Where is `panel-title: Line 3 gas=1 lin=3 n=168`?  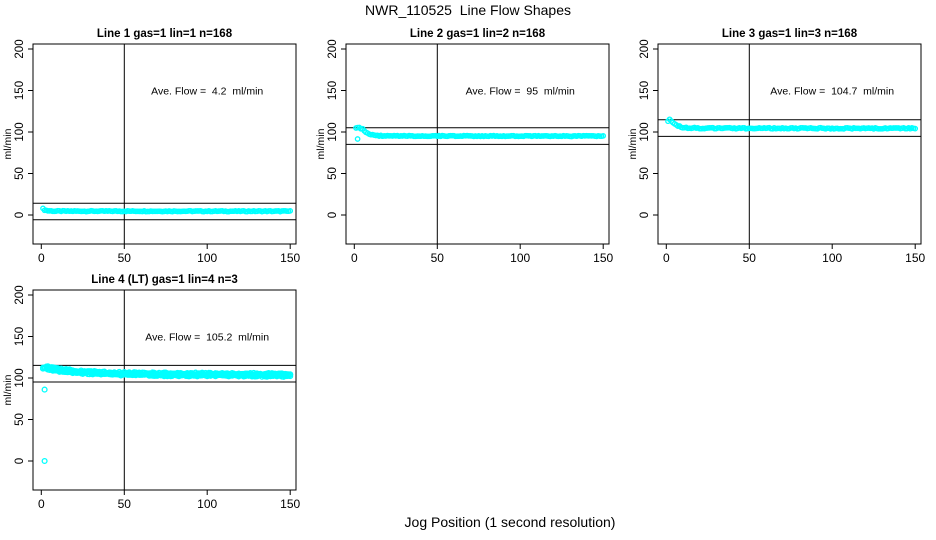 panel-title: Line 3 gas=1 lin=3 n=168 is located at coordinates (790, 34).